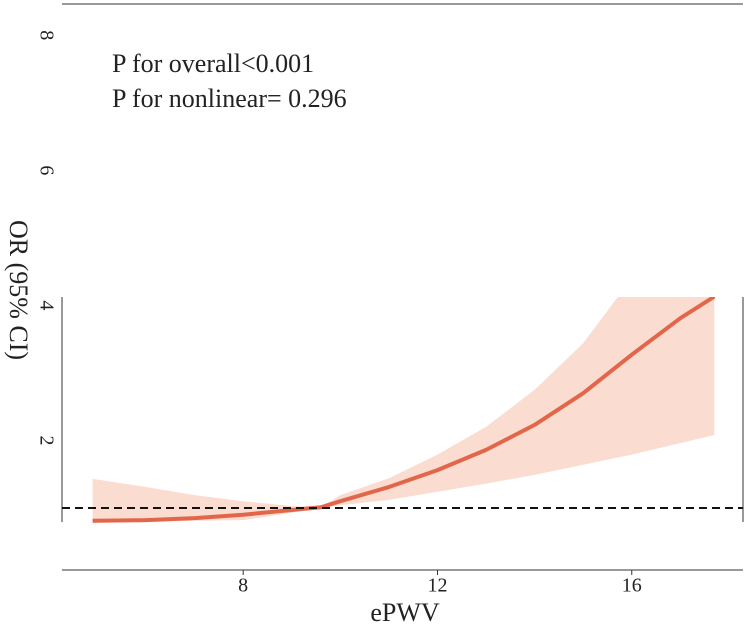 This screenshot has height=632, width=750. What do you see at coordinates (437, 586) in the screenshot?
I see `x-tick-label: 12` at bounding box center [437, 586].